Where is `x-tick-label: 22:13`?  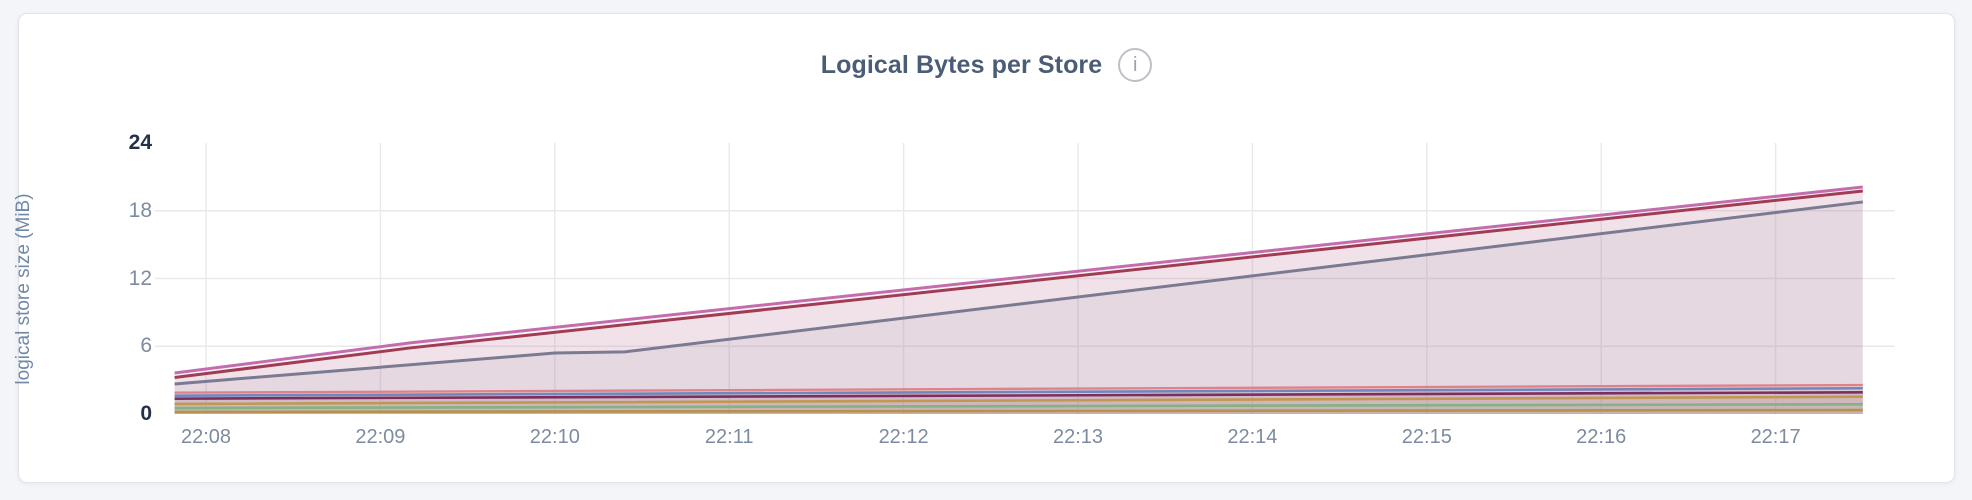 x-tick-label: 22:13 is located at coordinates (1078, 437).